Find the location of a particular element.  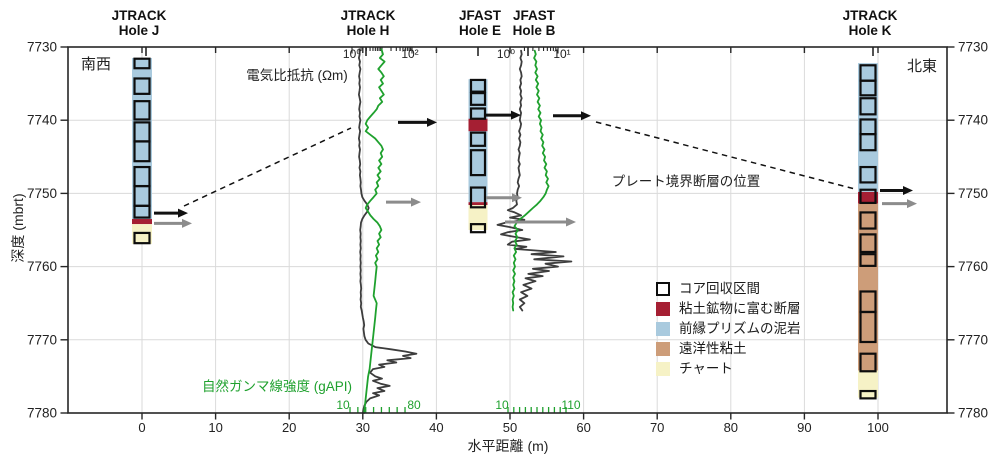

x-tick-label: 0 is located at coordinates (141, 427).